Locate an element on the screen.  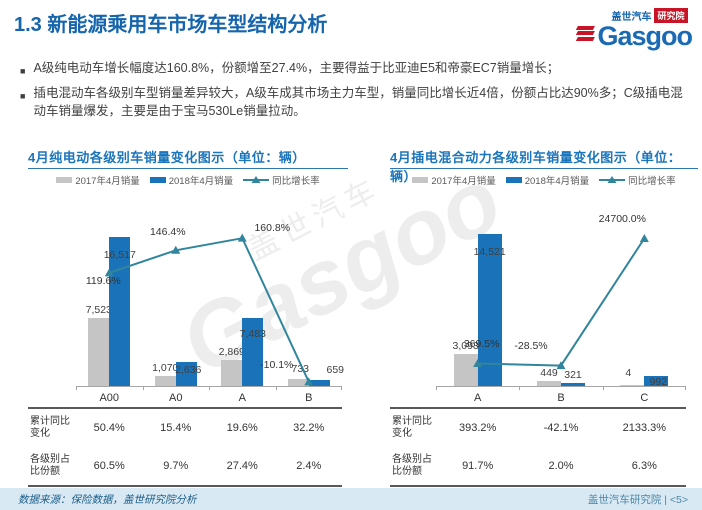
growth-value-label: 160.8% is located at coordinates (272, 228).